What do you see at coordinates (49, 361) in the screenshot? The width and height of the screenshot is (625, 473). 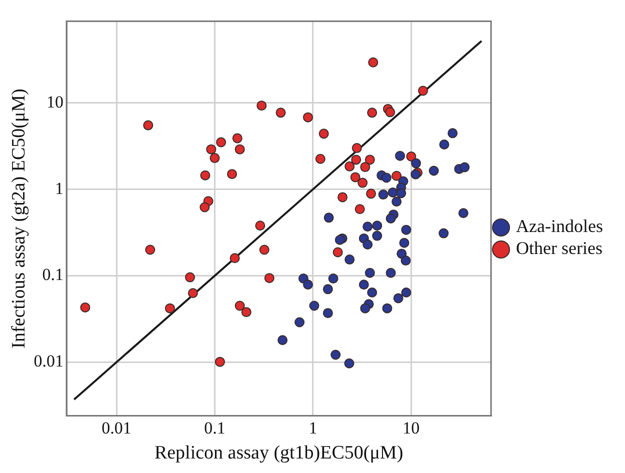 I see `y-tick-label: 0.01` at bounding box center [49, 361].